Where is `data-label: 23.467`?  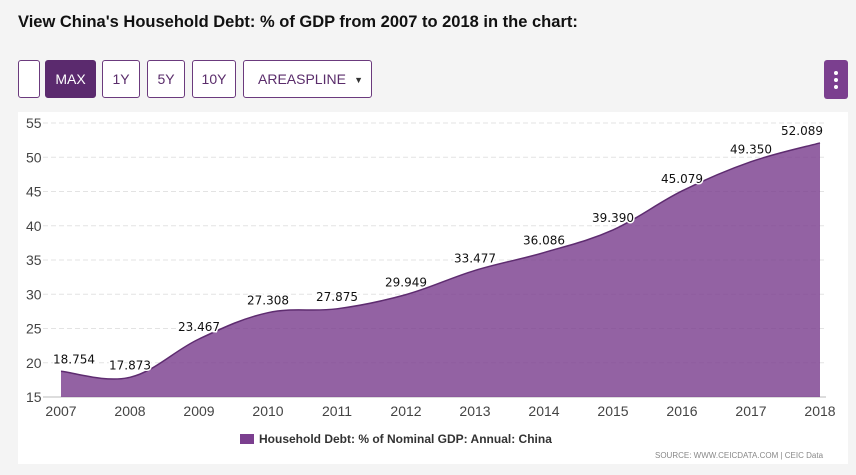
data-label: 23.467 is located at coordinates (199, 327).